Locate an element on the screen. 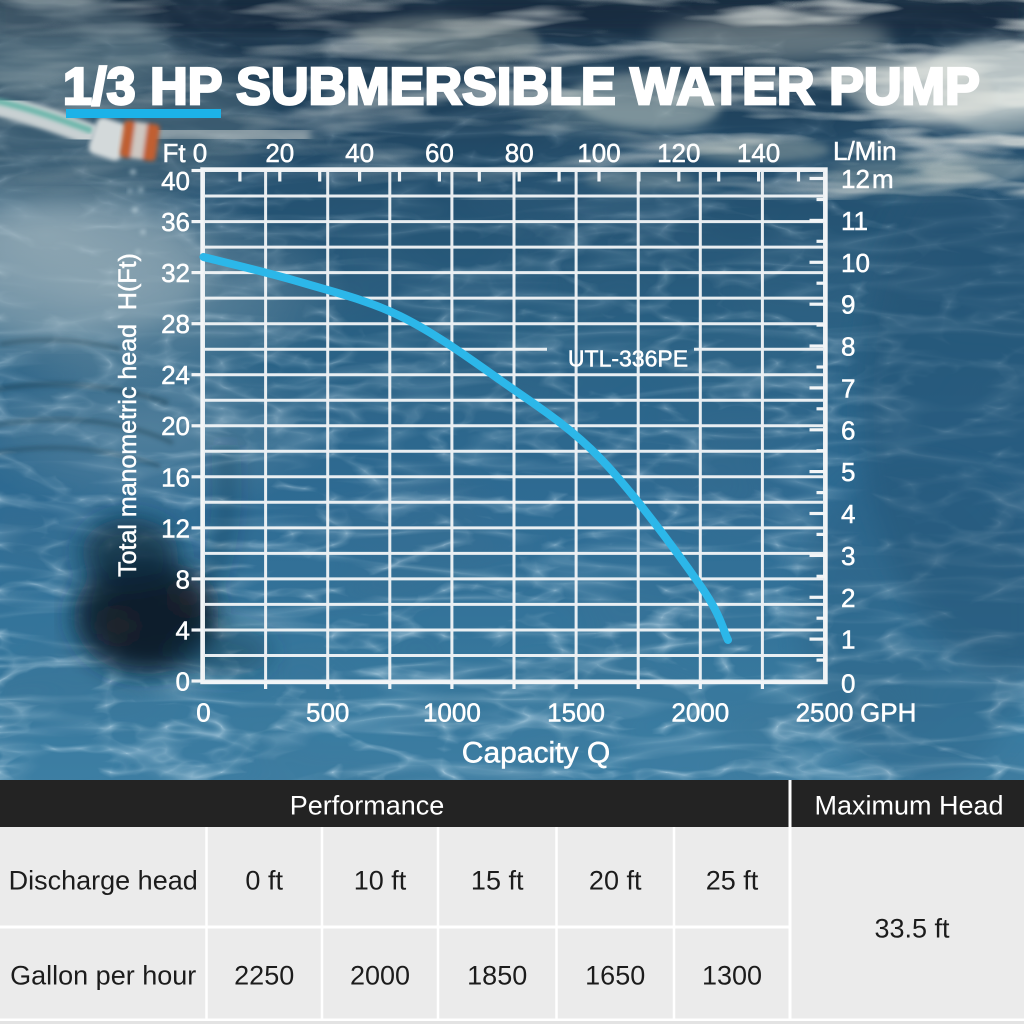 The image size is (1024, 1024). svg-text: Gallon per hour is located at coordinates (103, 976).